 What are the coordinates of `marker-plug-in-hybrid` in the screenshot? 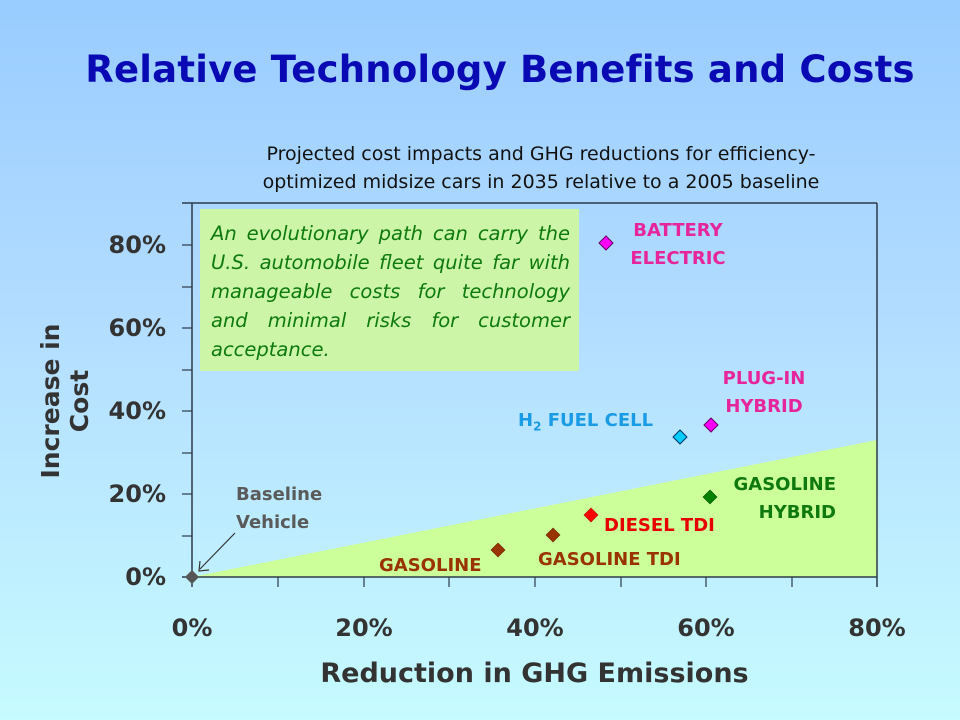 It's located at (711, 425).